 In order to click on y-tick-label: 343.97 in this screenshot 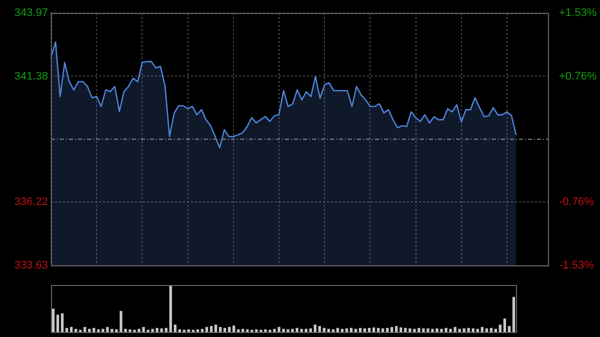, I will do `click(31, 13)`.